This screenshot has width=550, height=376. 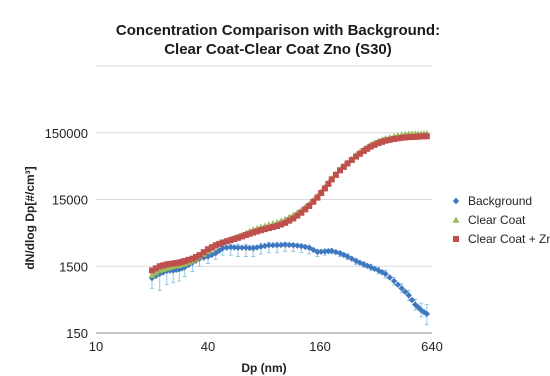 I want to click on x-tick-label: 10, so click(x=96, y=346).